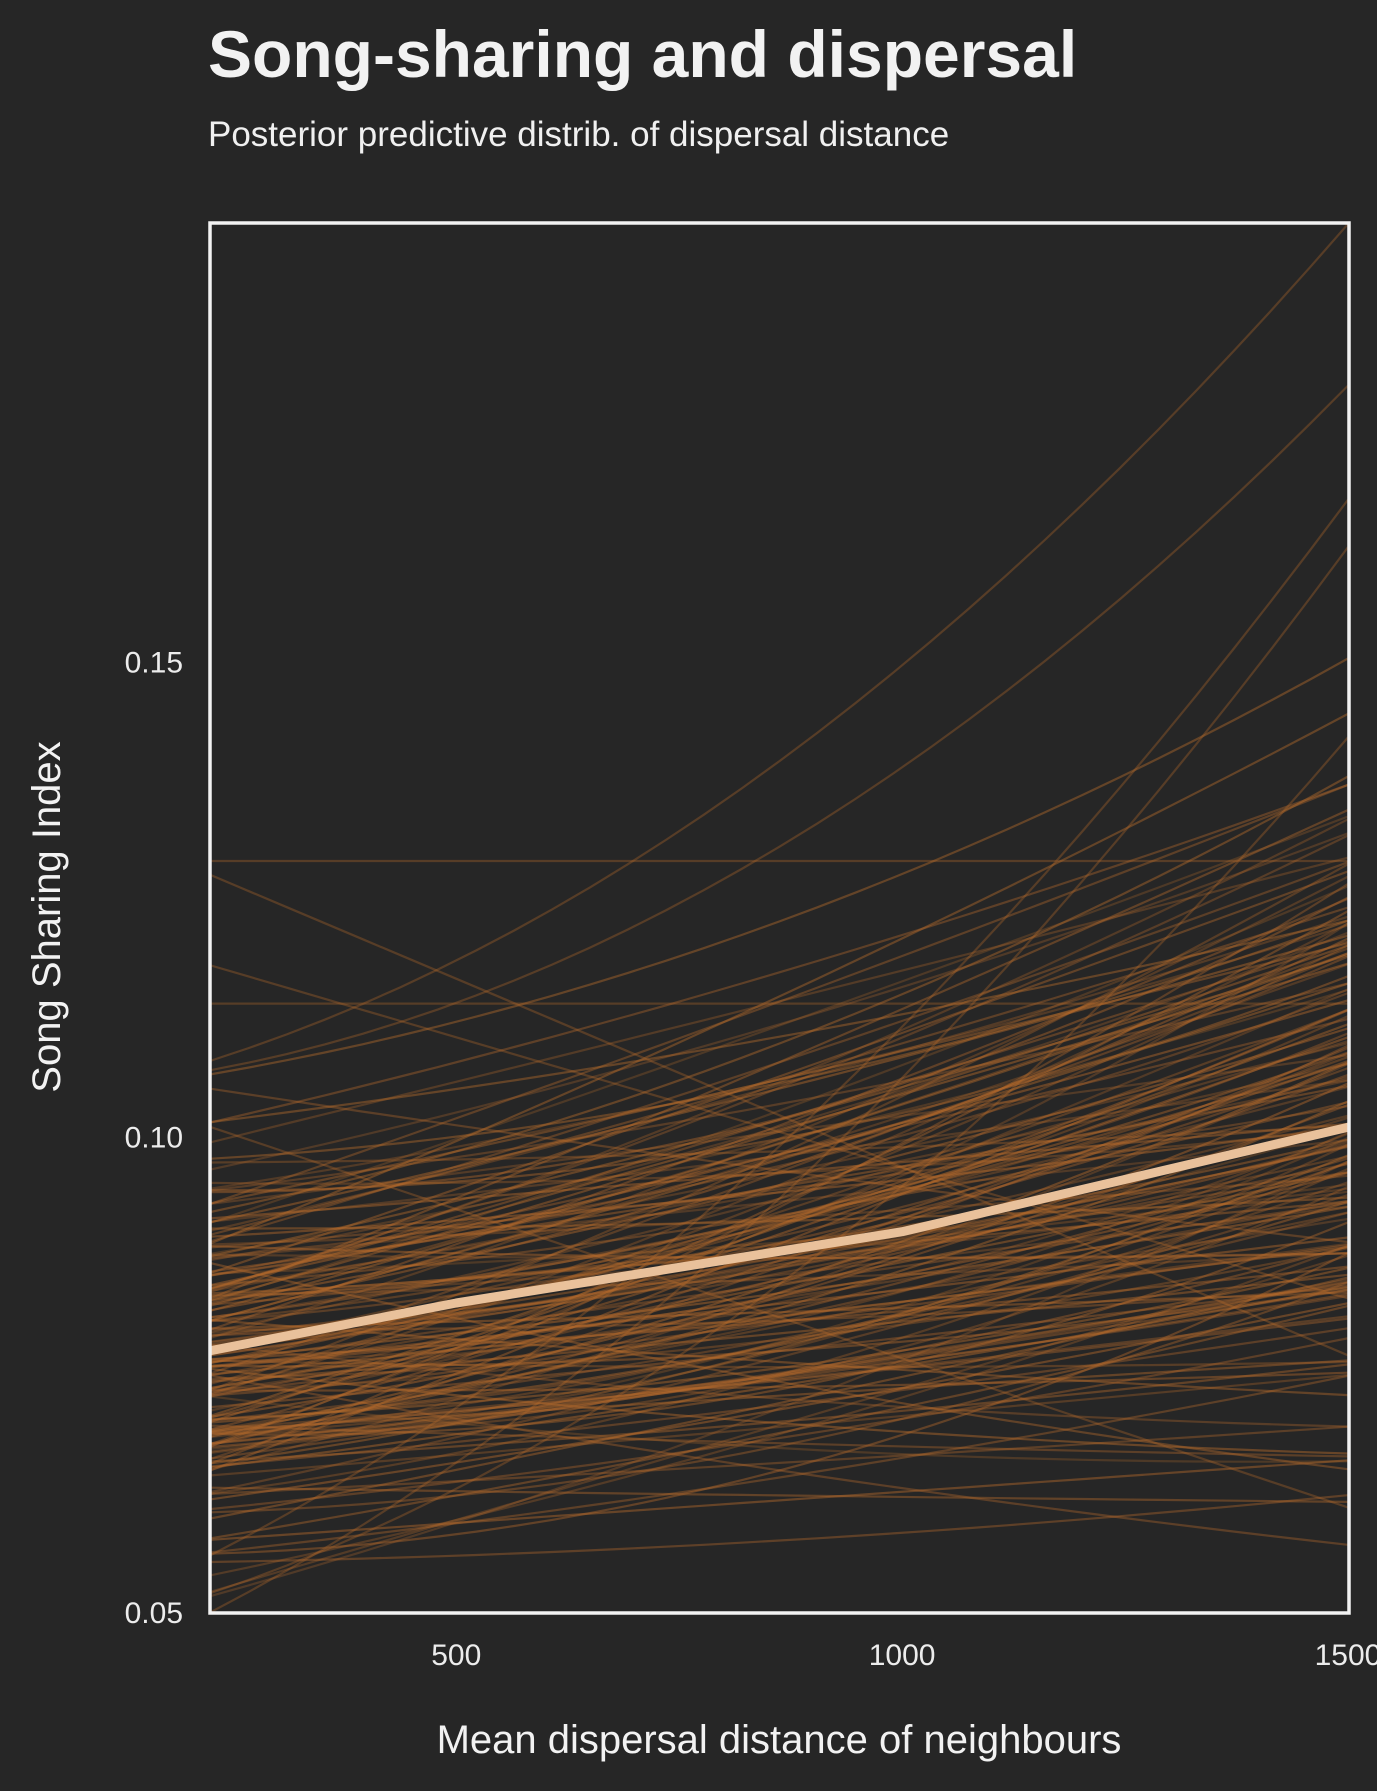 The width and height of the screenshot is (1377, 1791). I want to click on y-axis-title: Song Sharing Index, so click(47, 916).